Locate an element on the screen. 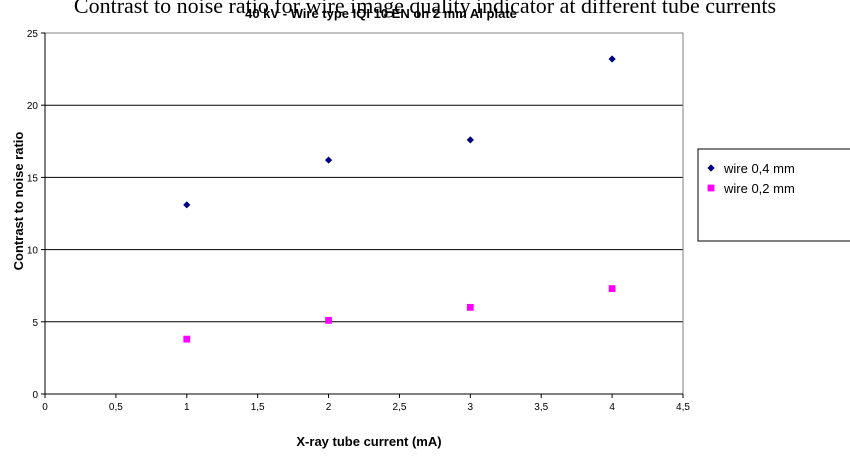 The image size is (850, 456). x-axis-label: X-ray tube current (mA) is located at coordinates (368, 441).